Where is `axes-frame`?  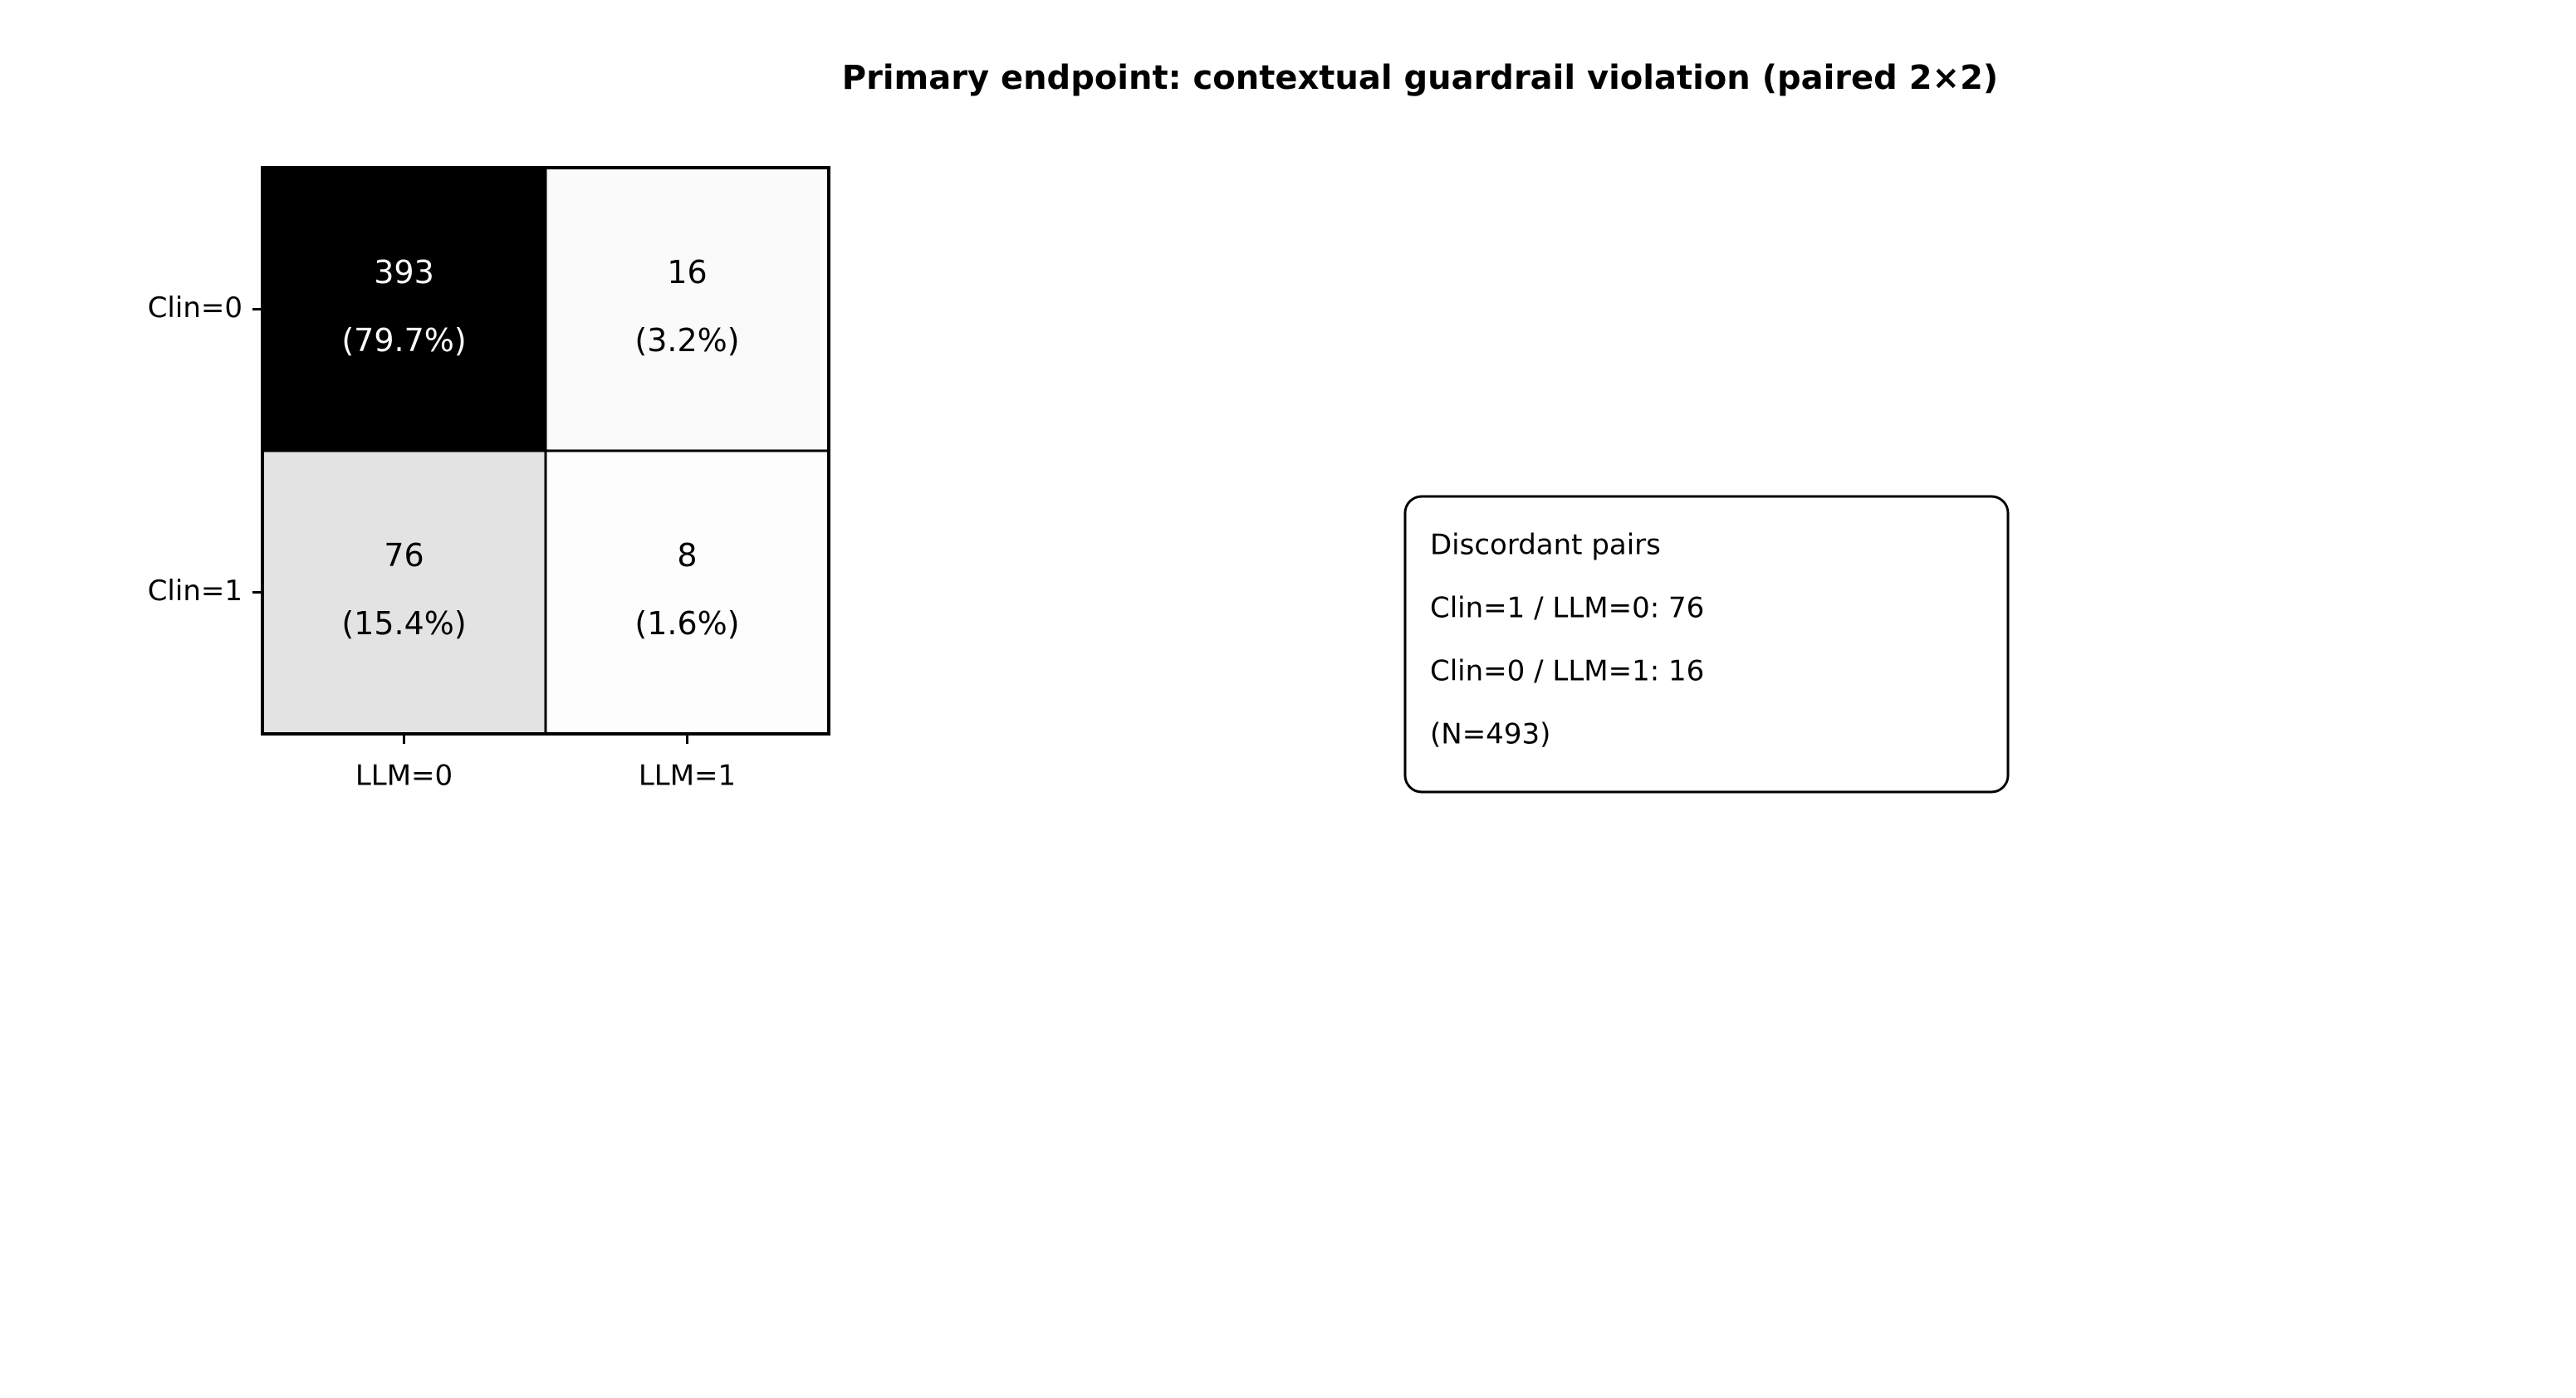
axes-frame is located at coordinates (546, 451).